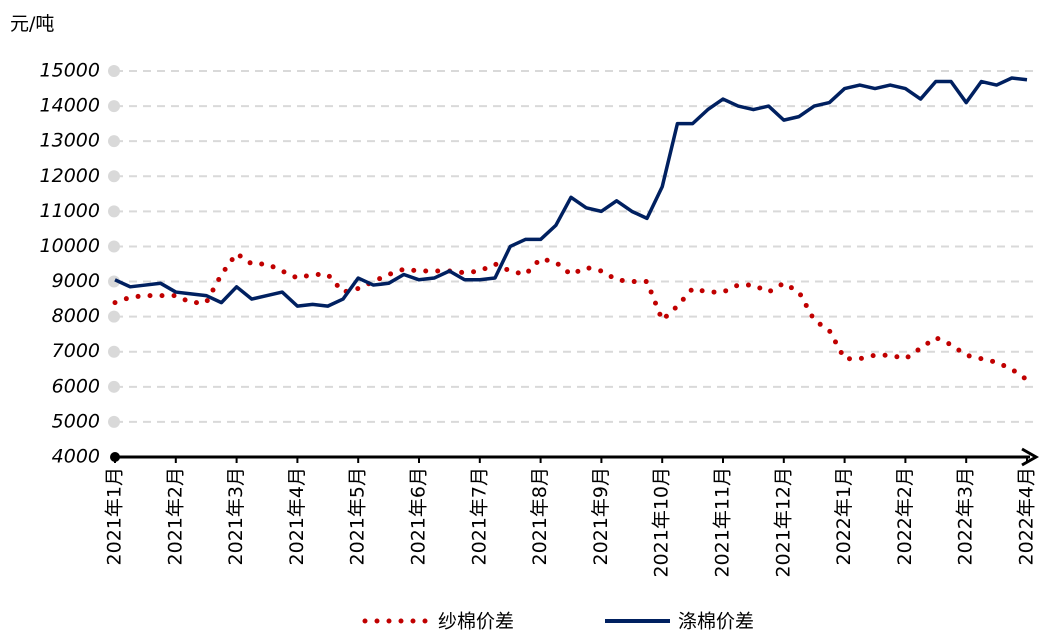 This screenshot has width=1039, height=637. What do you see at coordinates (76, 386) in the screenshot?
I see `y-tick-label: 6000` at bounding box center [76, 386].